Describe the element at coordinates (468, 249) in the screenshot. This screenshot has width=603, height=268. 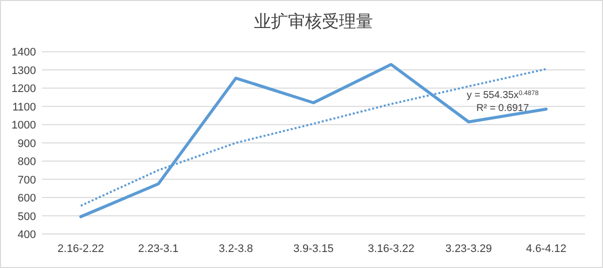
I see `x-tick-label: 3.23-3.29` at that location.